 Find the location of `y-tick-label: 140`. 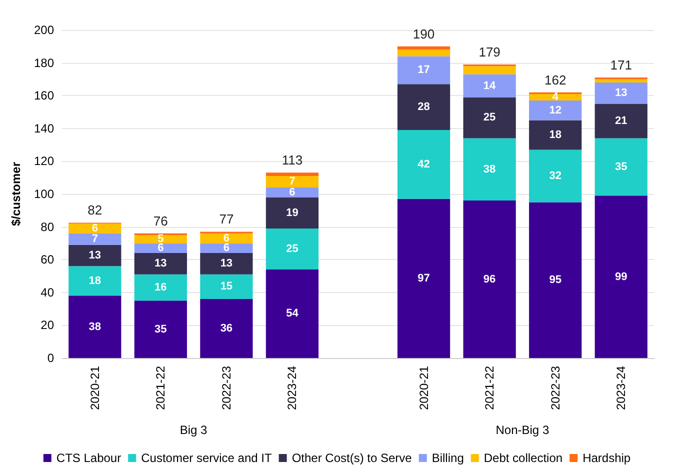

y-tick-label: 140 is located at coordinates (44, 128).